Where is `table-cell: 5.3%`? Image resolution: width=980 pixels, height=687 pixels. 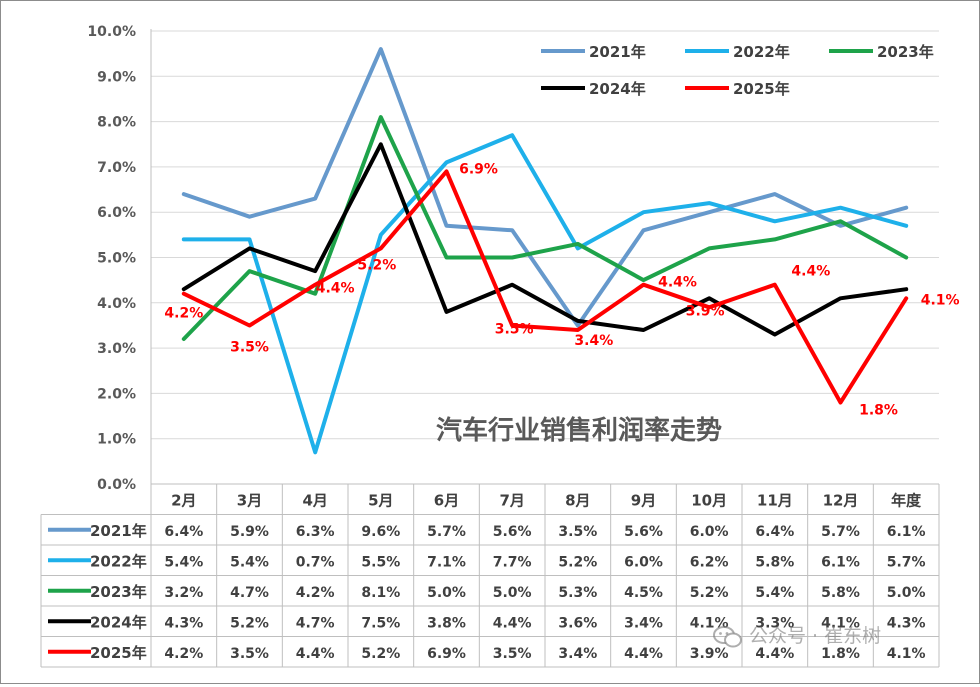 table-cell: 5.3% is located at coordinates (577, 593).